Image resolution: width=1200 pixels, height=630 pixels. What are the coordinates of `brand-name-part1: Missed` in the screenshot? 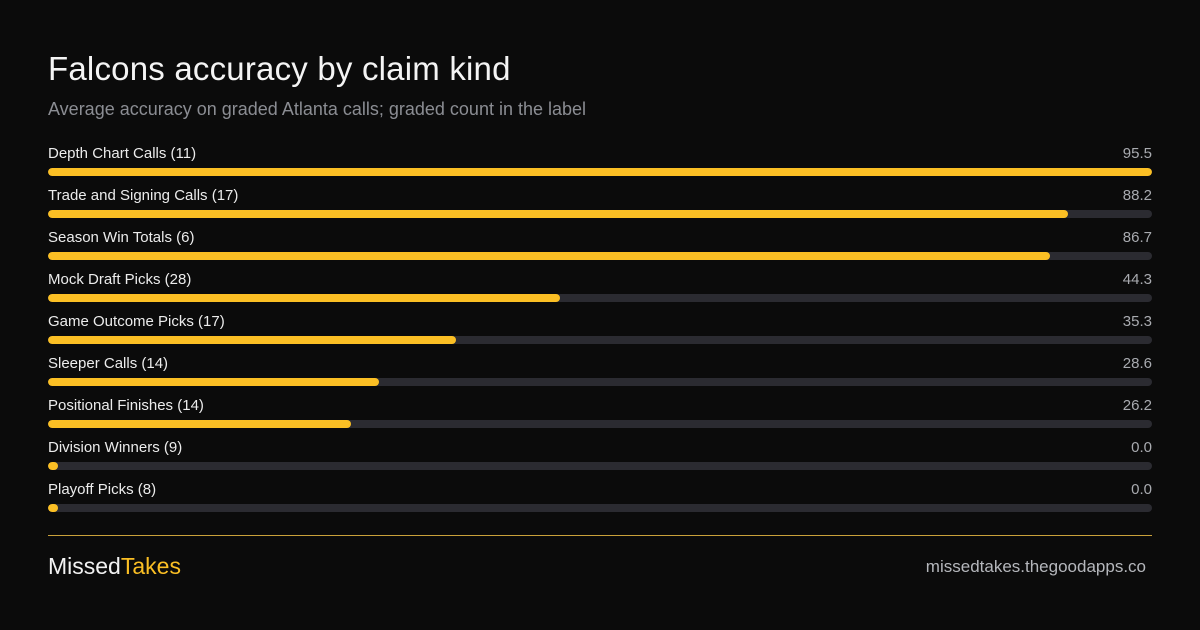 It's located at (84, 566).